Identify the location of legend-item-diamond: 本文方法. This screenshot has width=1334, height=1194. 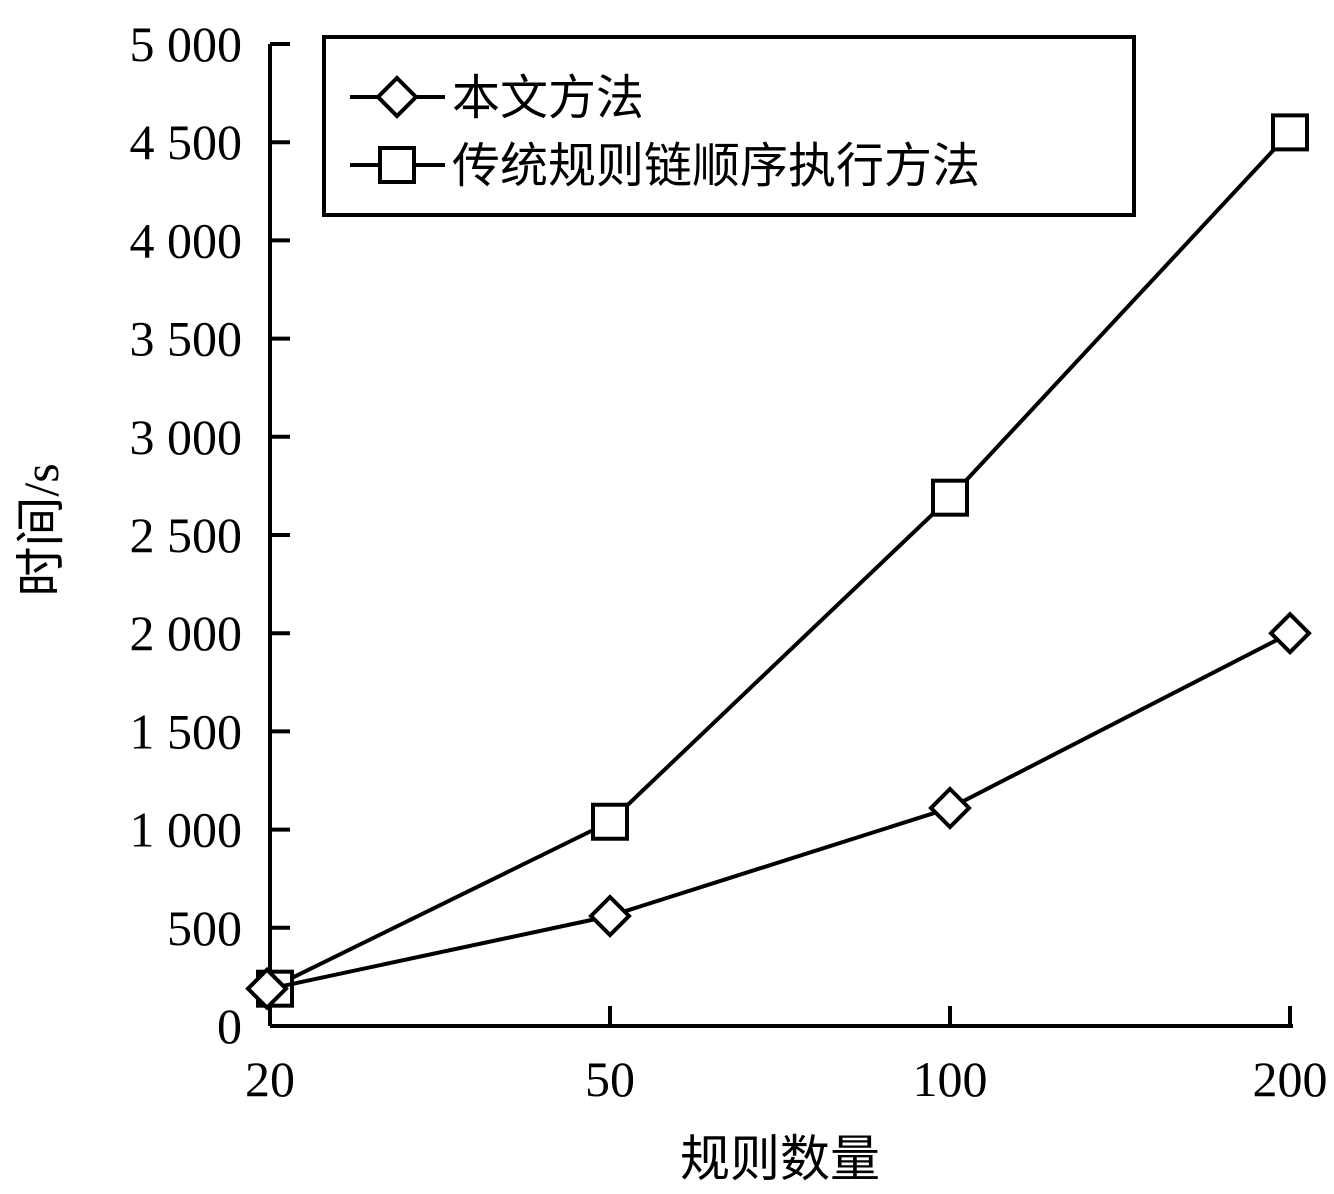
(497, 98).